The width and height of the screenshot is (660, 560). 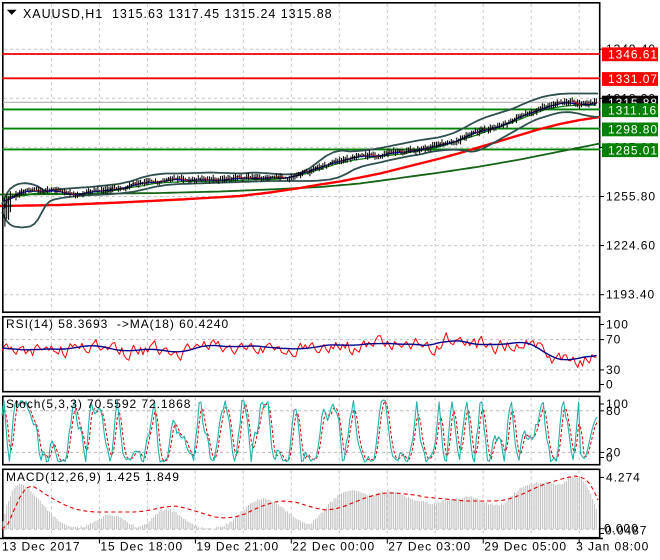 I want to click on svg-text: 20, so click(x=613, y=452).